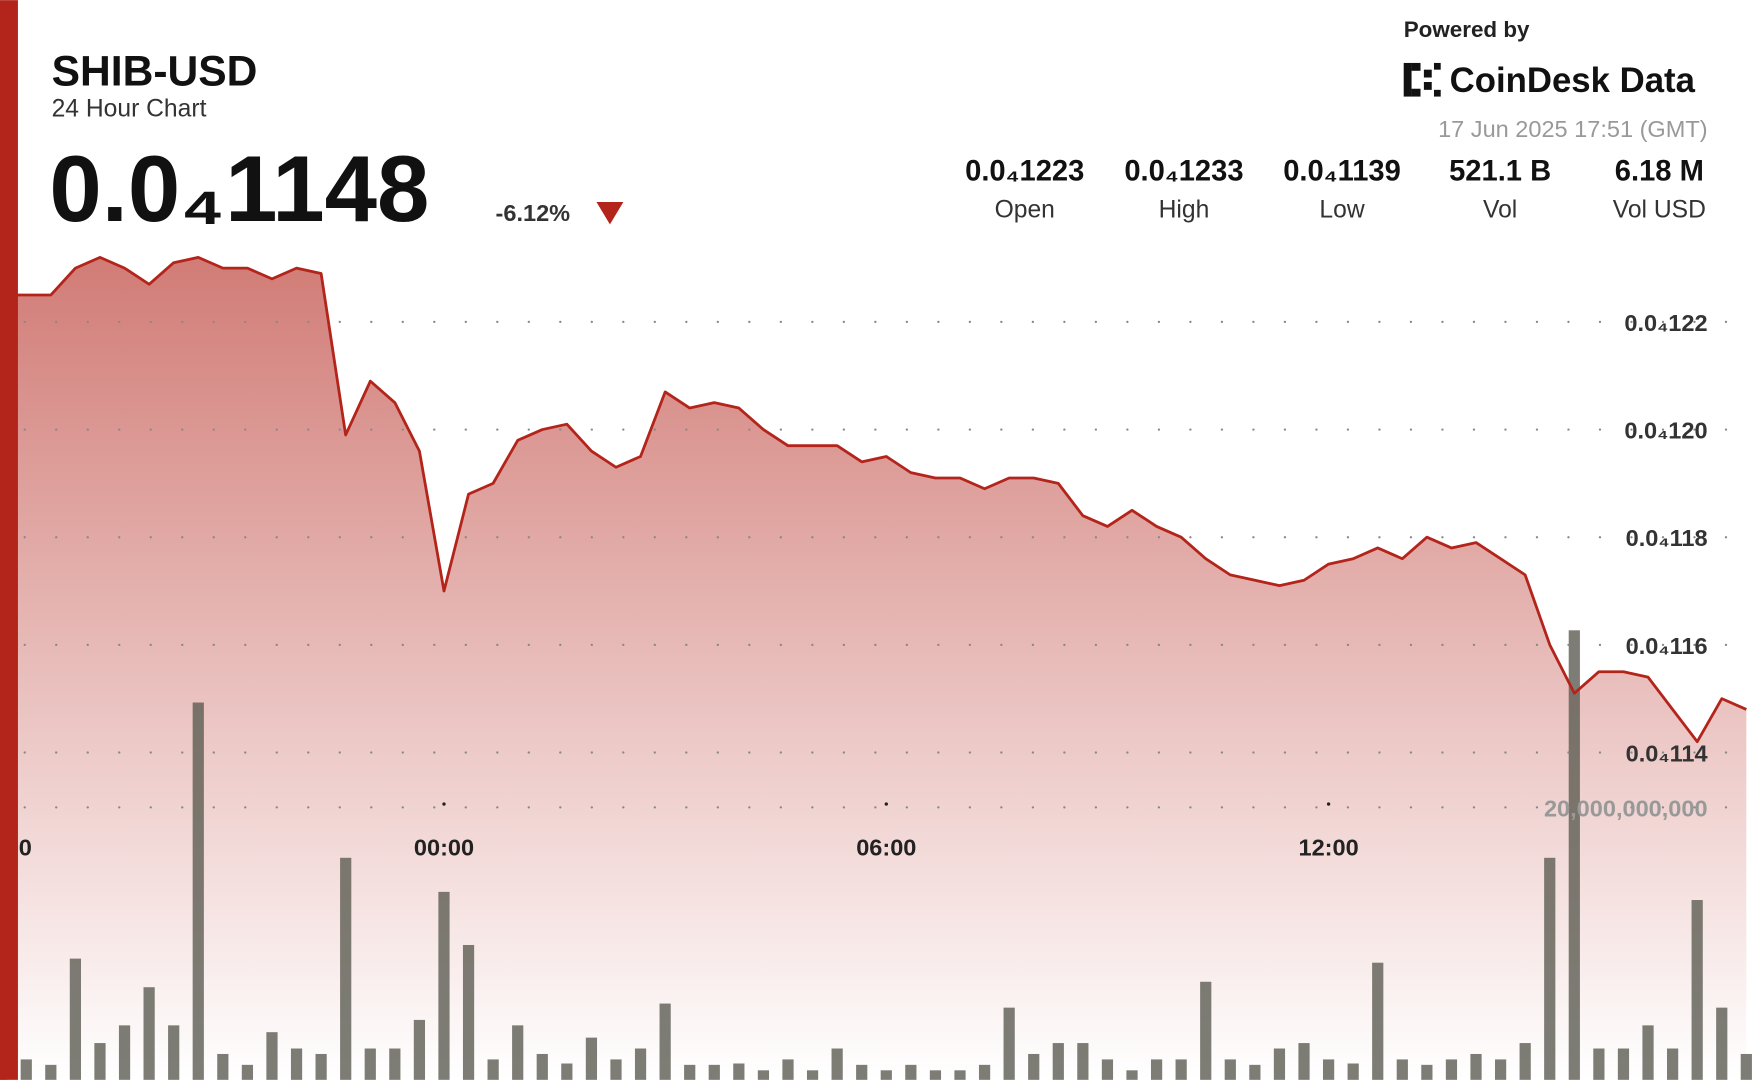 The height and width of the screenshot is (1080, 1758). I want to click on logo-icon, so click(1422, 79).